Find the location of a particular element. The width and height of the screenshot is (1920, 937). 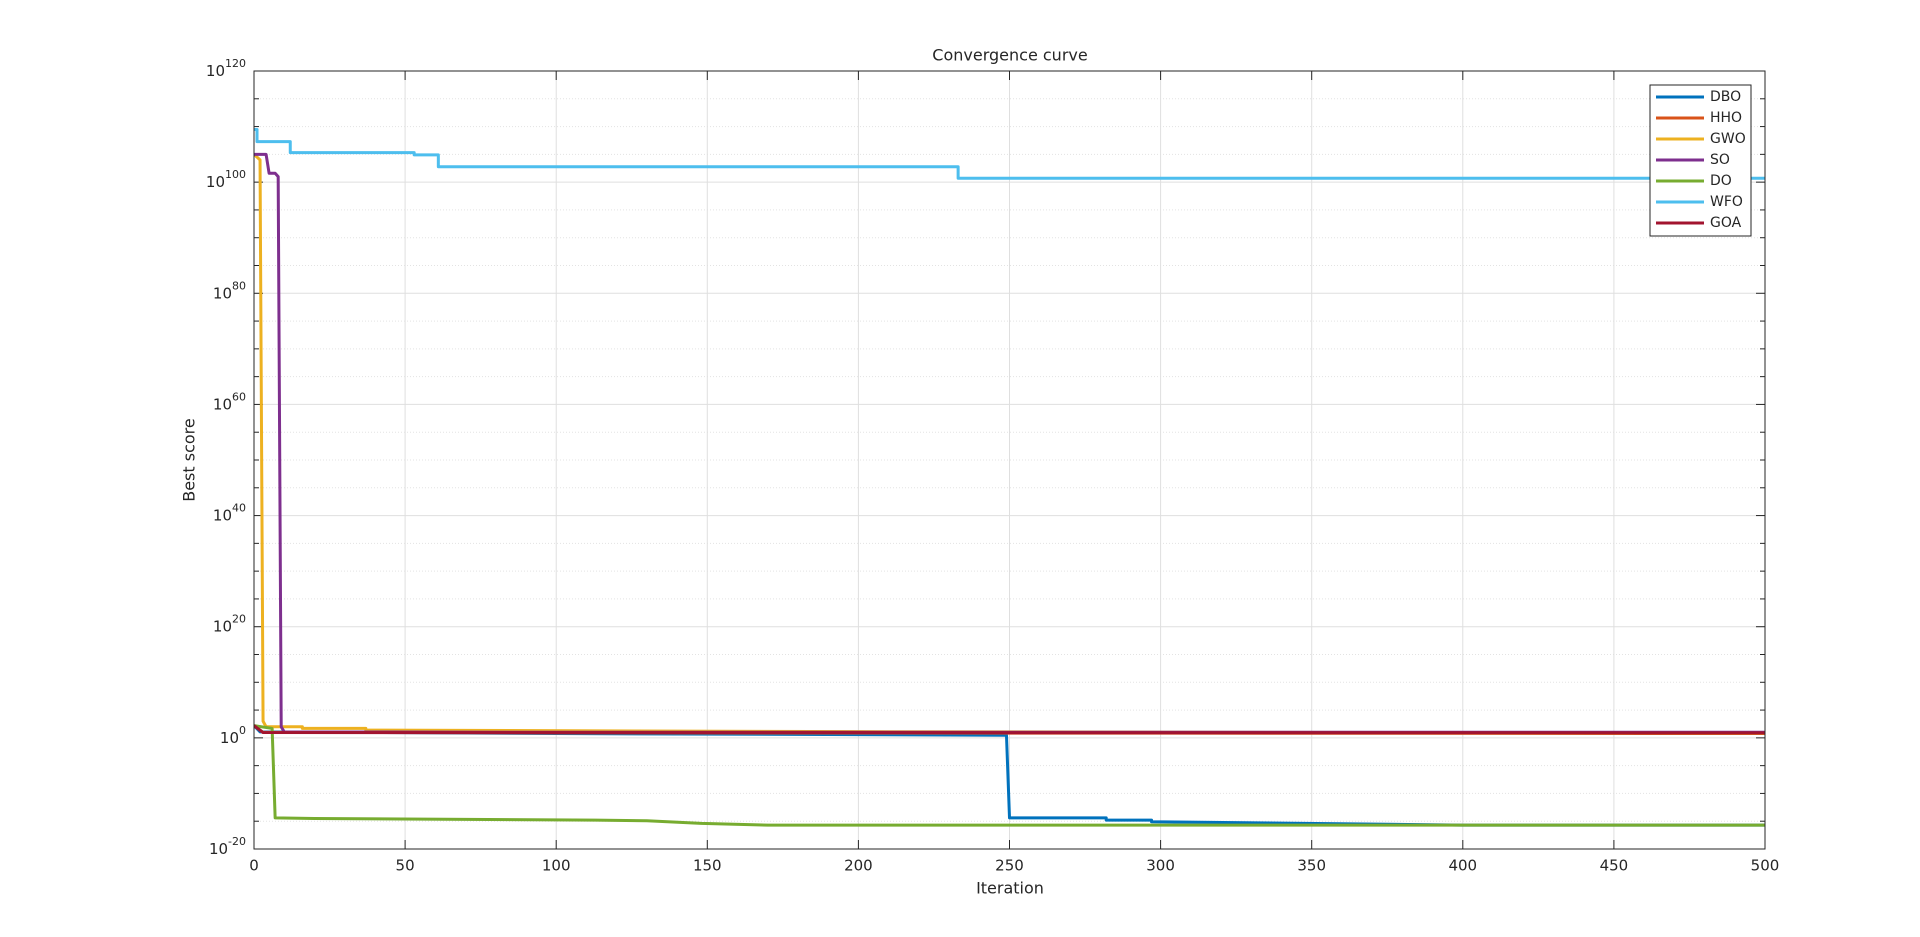

y-tick-label: 10-20 is located at coordinates (227, 846).